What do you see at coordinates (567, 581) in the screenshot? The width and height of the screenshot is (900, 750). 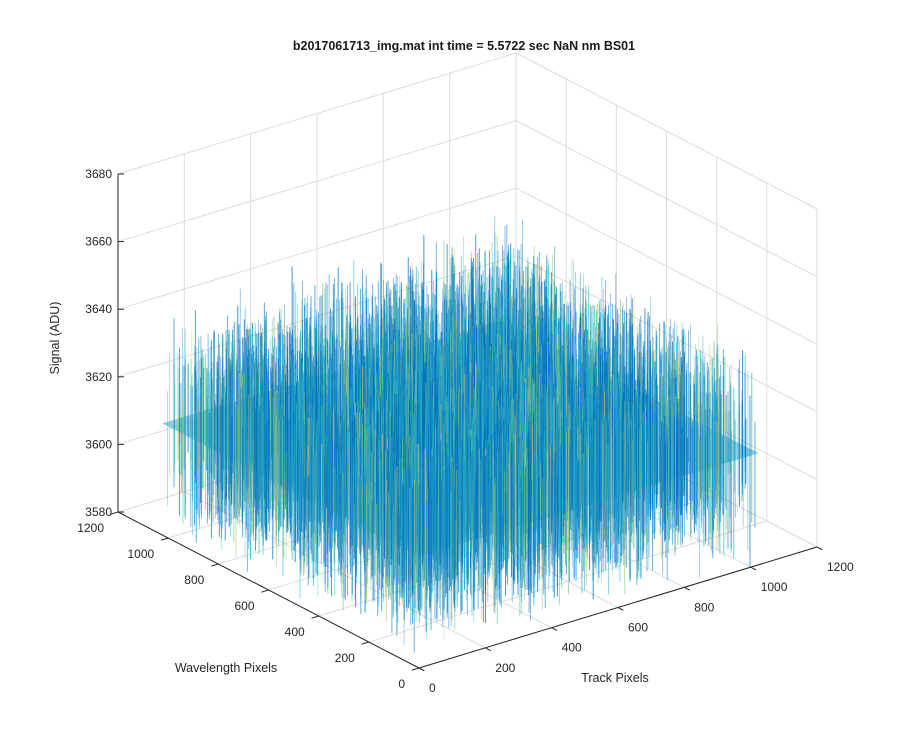 I see `floor-grid-y` at bounding box center [567, 581].